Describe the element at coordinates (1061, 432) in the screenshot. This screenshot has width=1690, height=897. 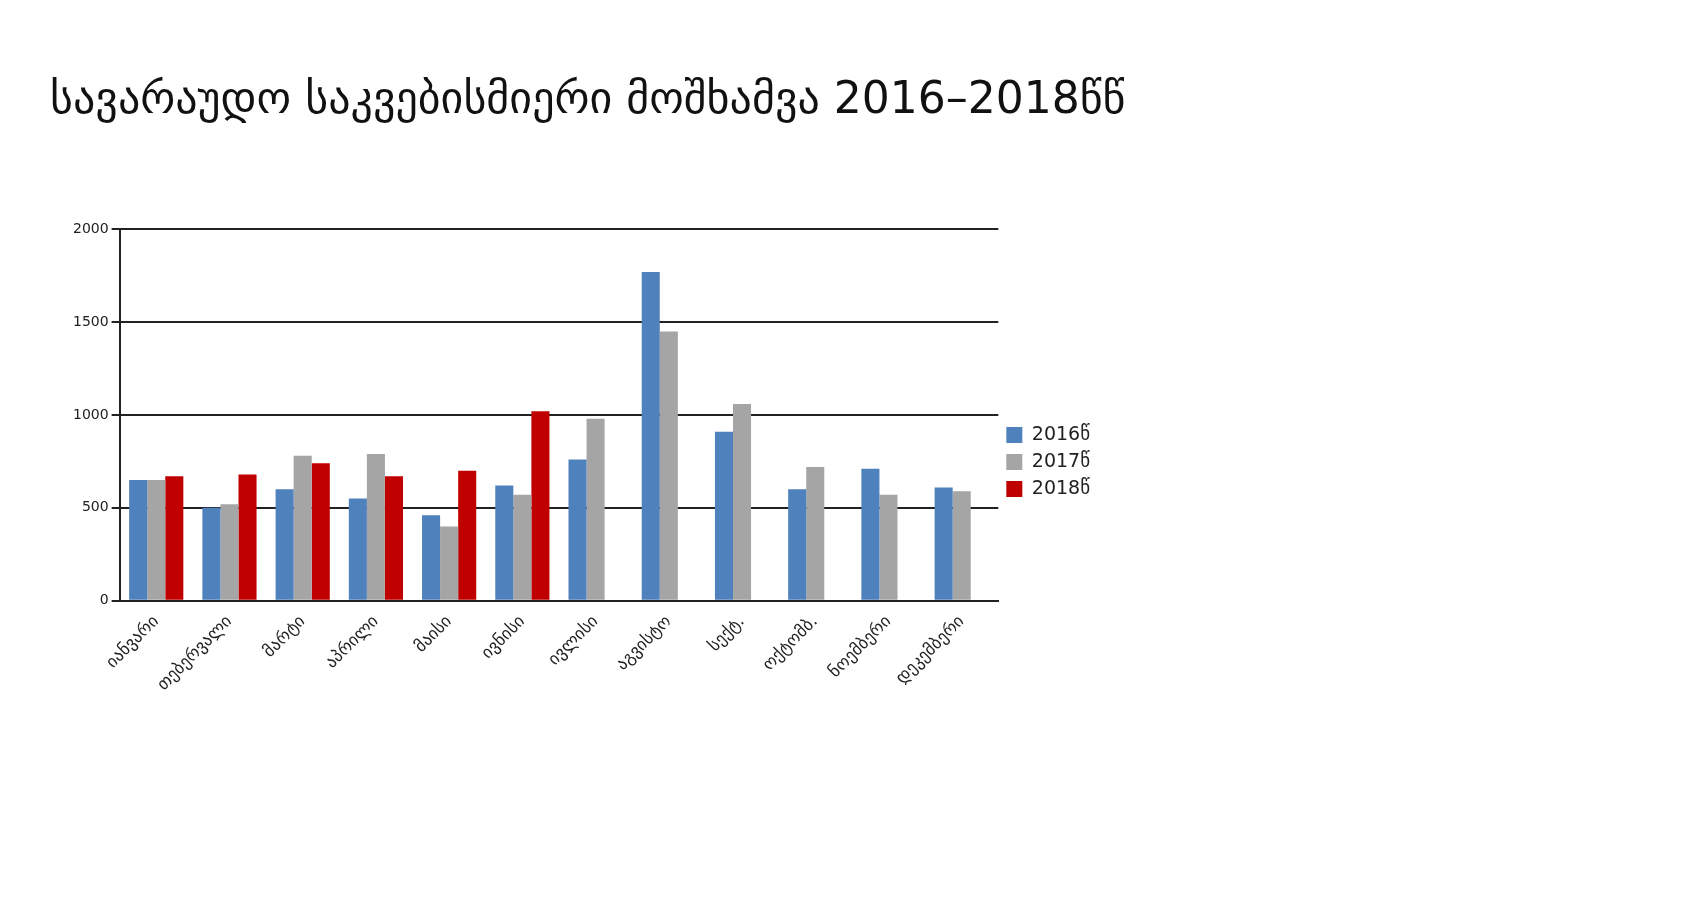
I see `legend-label: 2016წ` at that location.